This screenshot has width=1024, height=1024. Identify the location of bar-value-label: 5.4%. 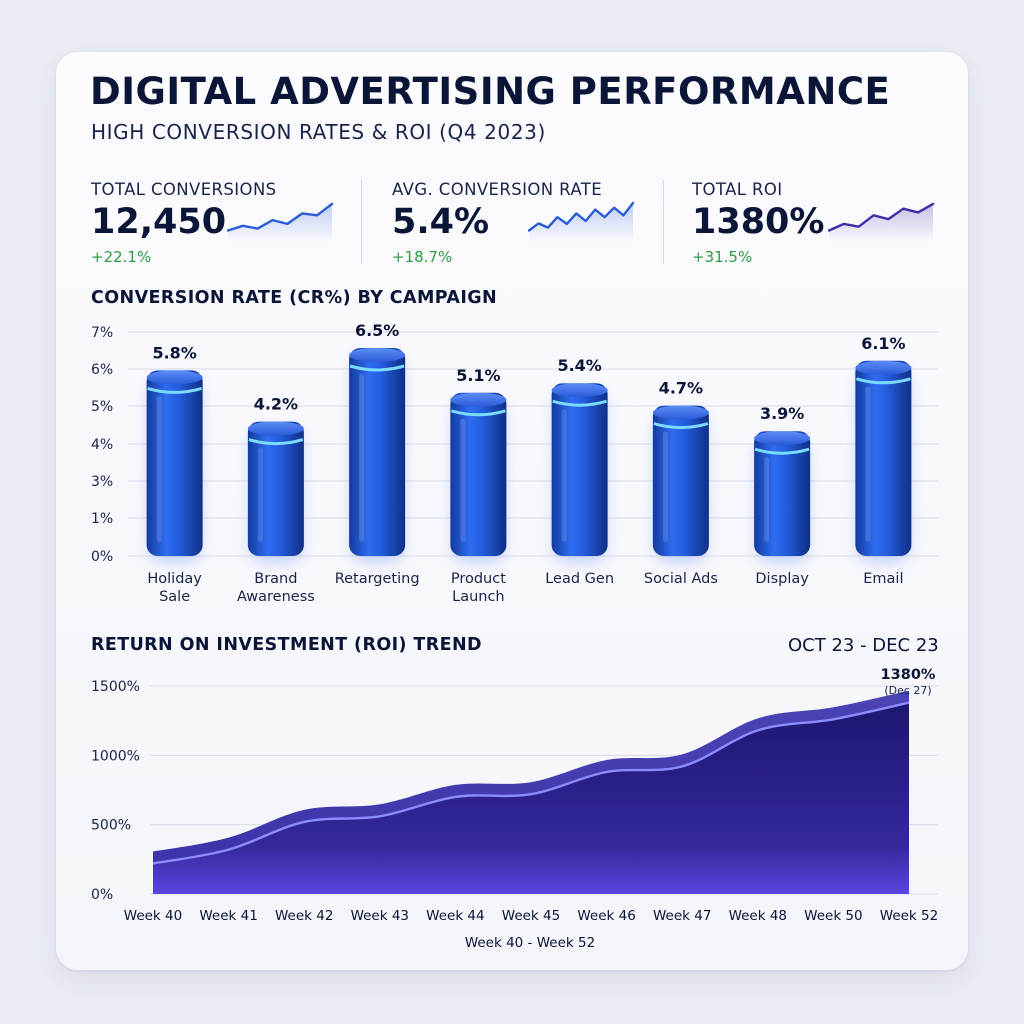
(579, 365).